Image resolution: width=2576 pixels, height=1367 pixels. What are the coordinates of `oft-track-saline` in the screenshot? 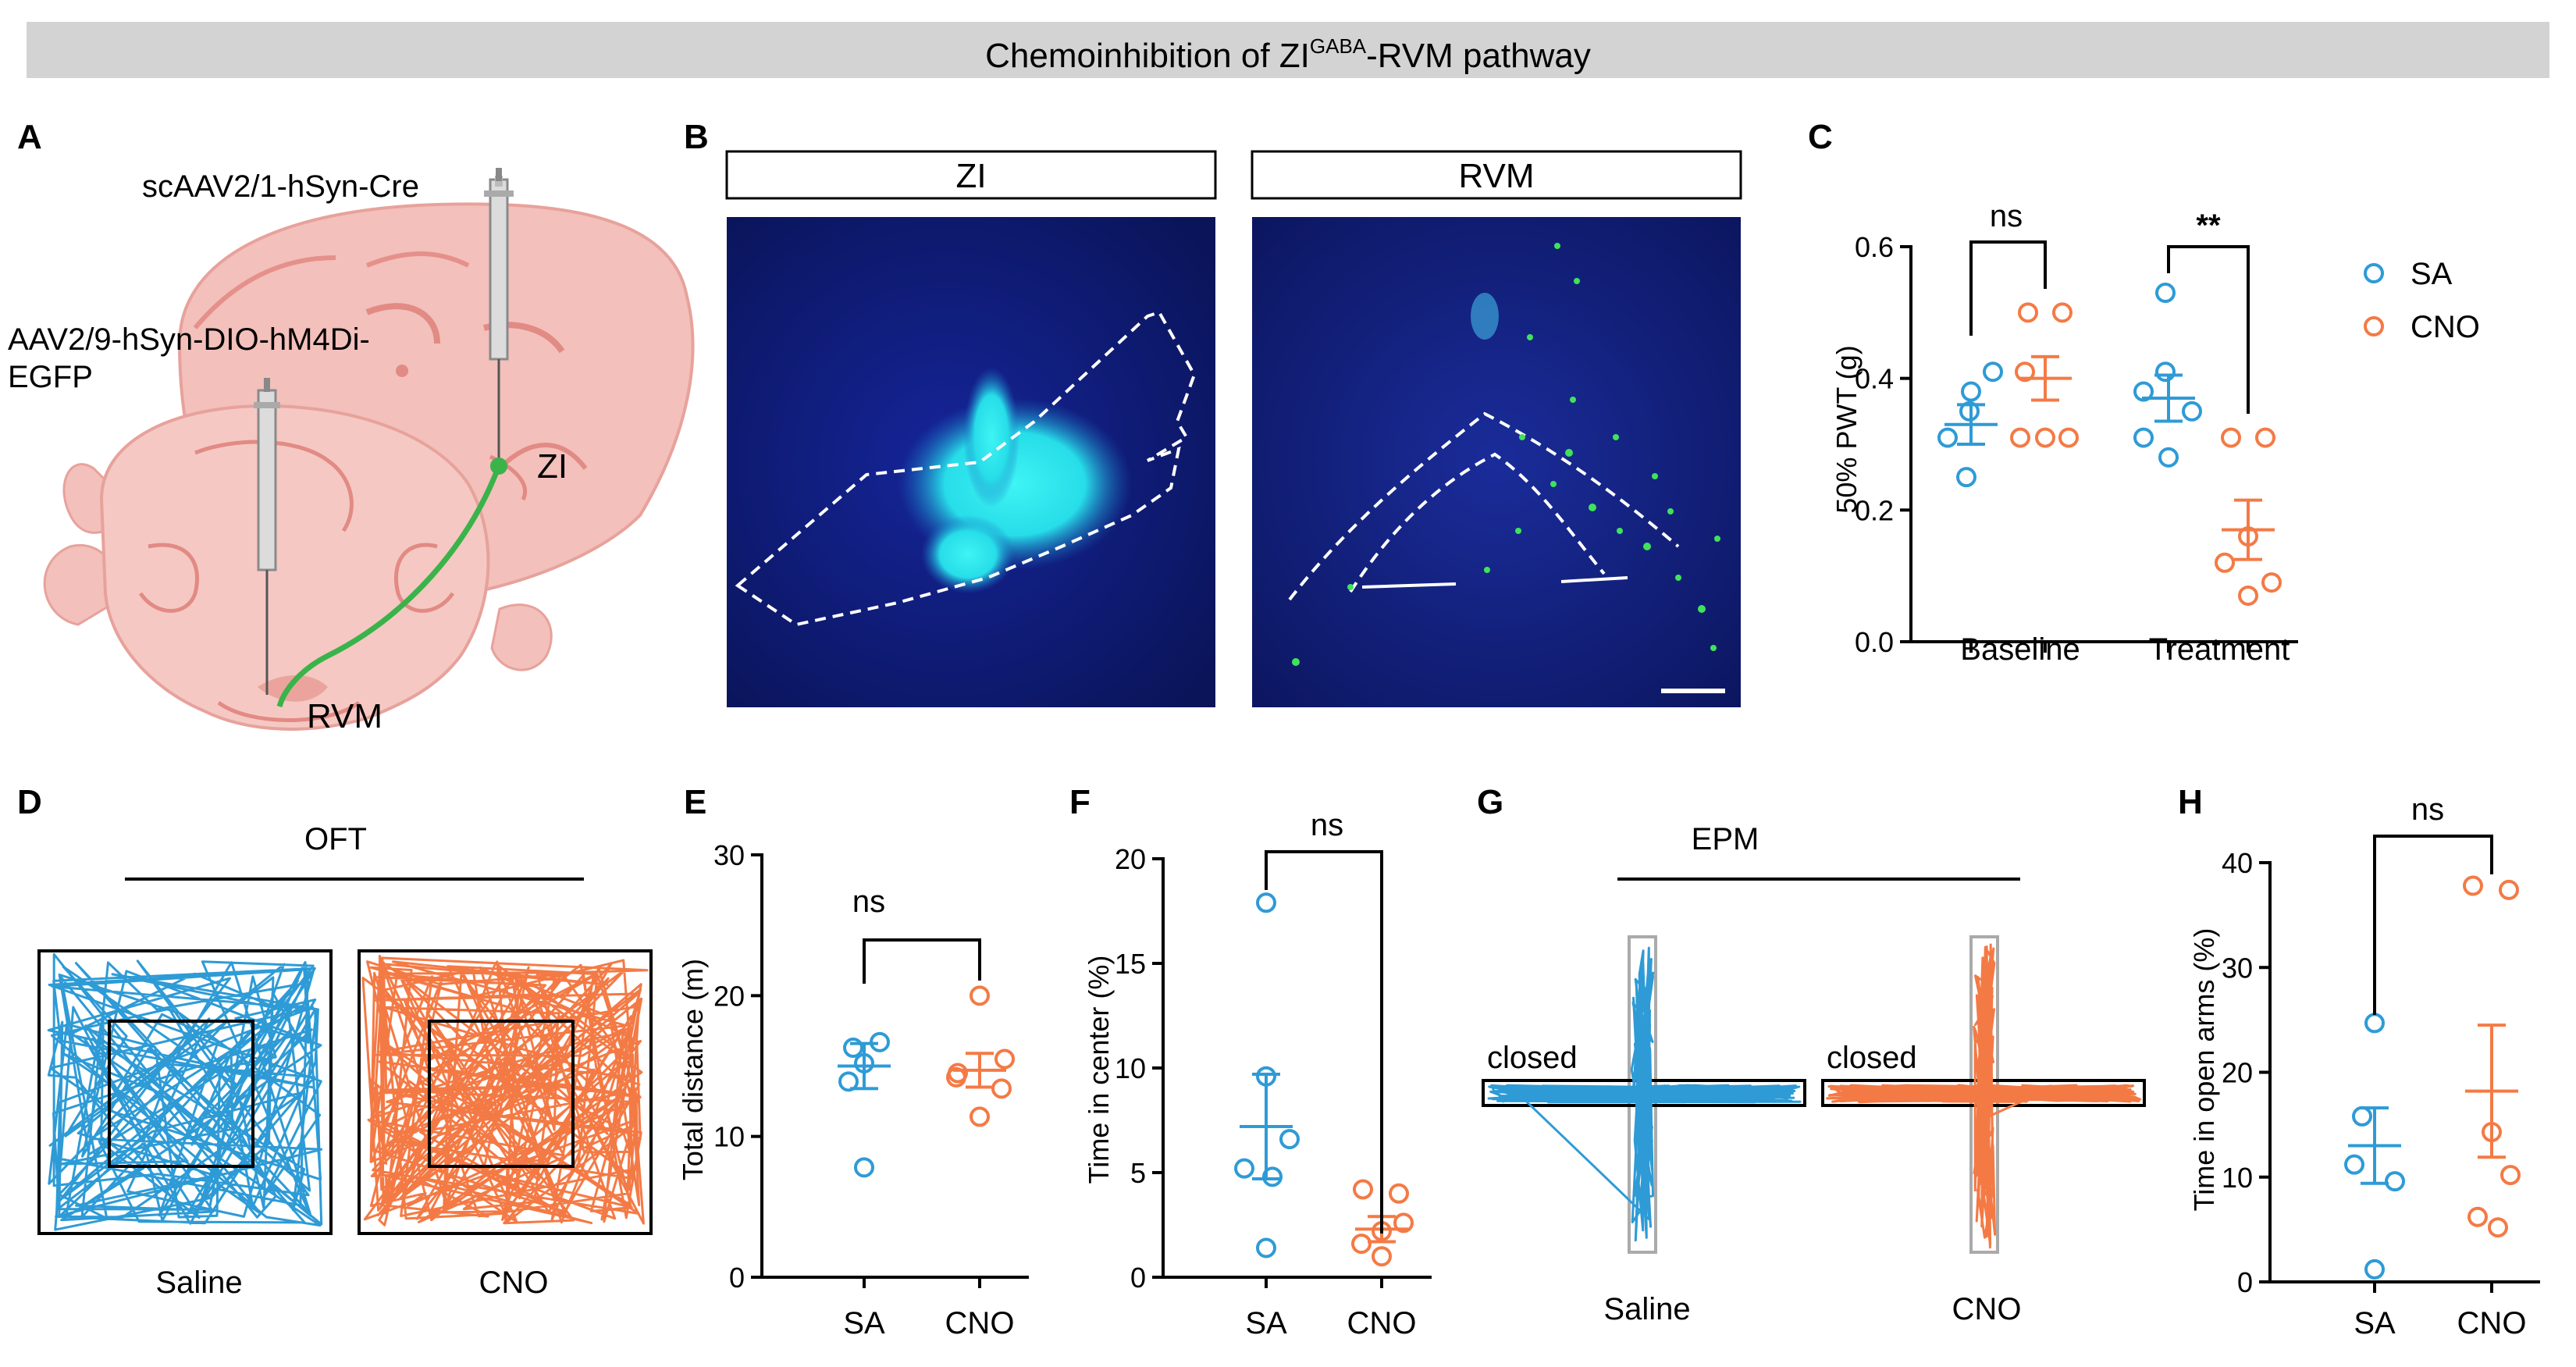 It's located at (185, 1091).